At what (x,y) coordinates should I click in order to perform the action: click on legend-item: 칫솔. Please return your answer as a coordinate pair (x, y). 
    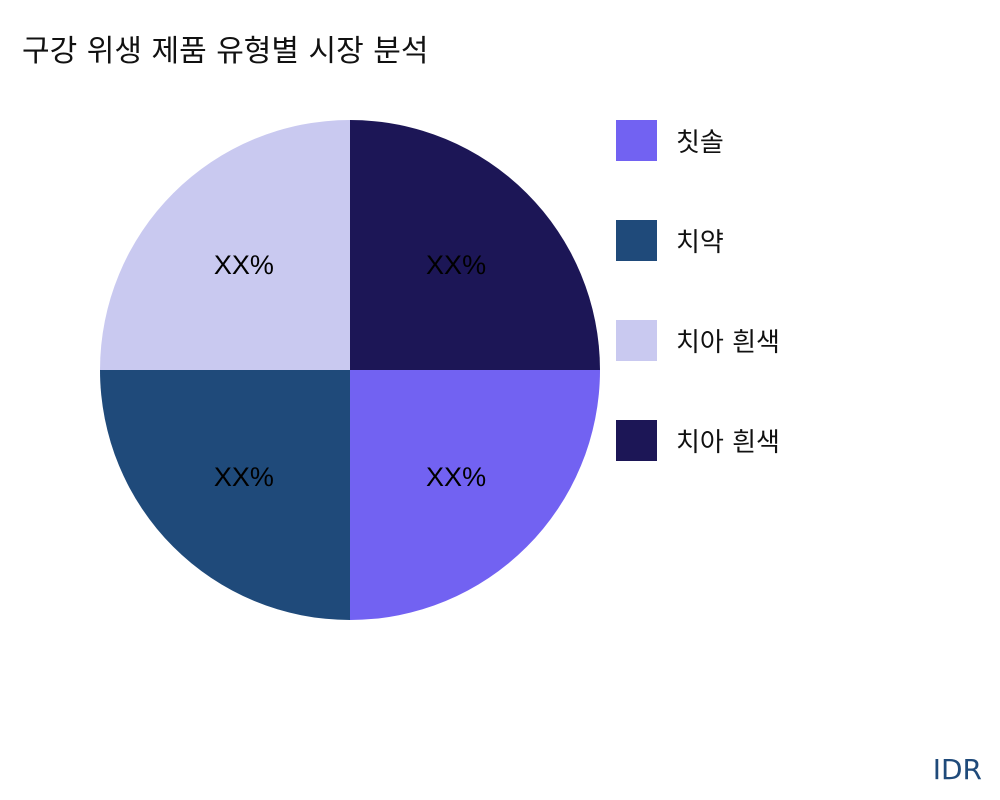
    Looking at the image, I should click on (670, 140).